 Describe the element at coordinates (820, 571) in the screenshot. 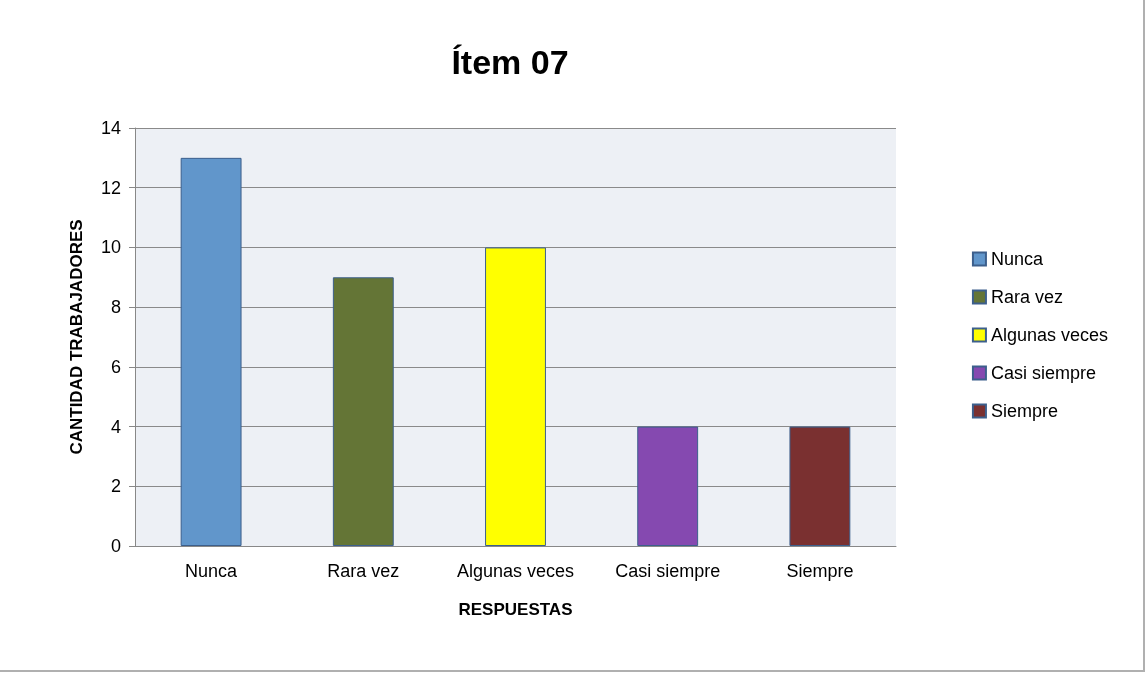

I see `x-tick-label: Siempre` at that location.